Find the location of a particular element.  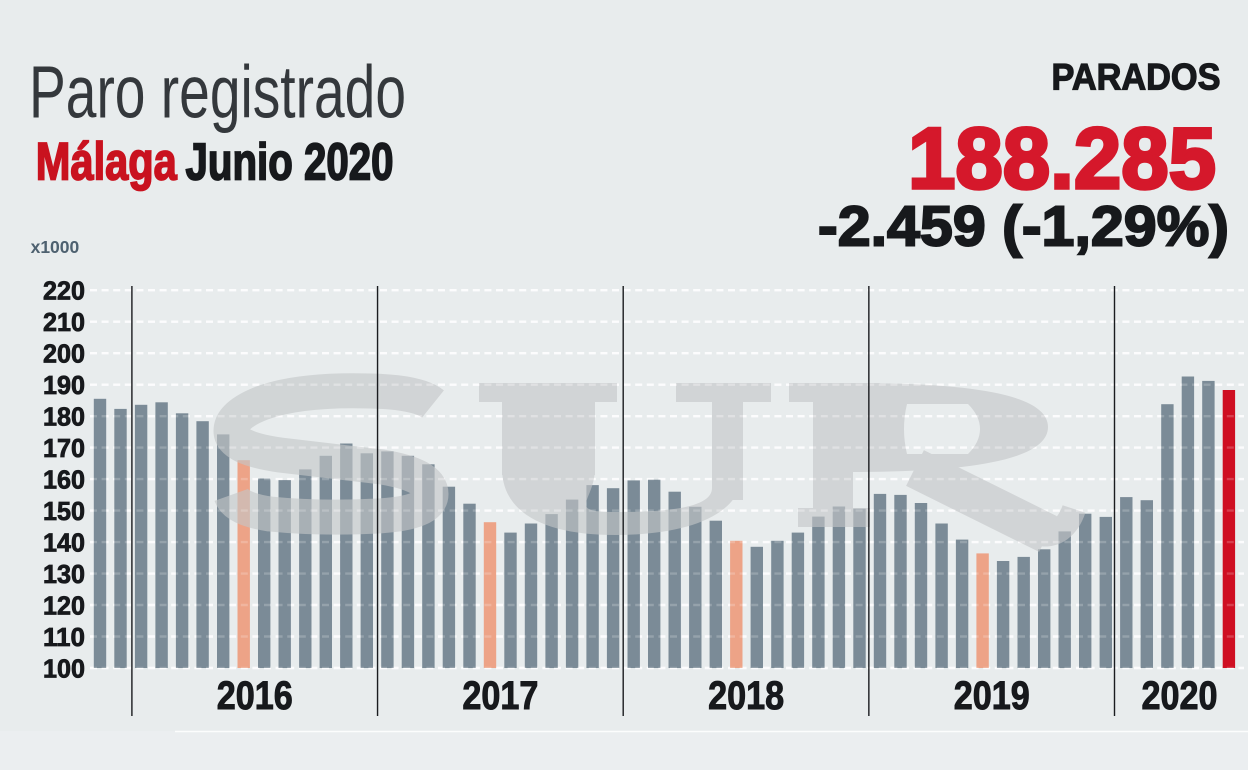

svg-text: x1000 is located at coordinates (55, 247).